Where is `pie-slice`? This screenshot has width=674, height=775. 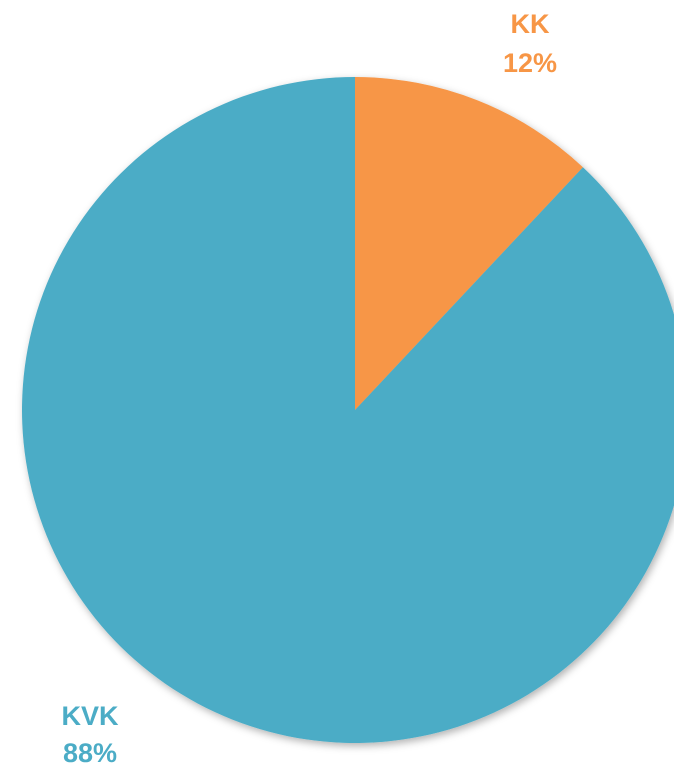 pie-slice is located at coordinates (469, 243).